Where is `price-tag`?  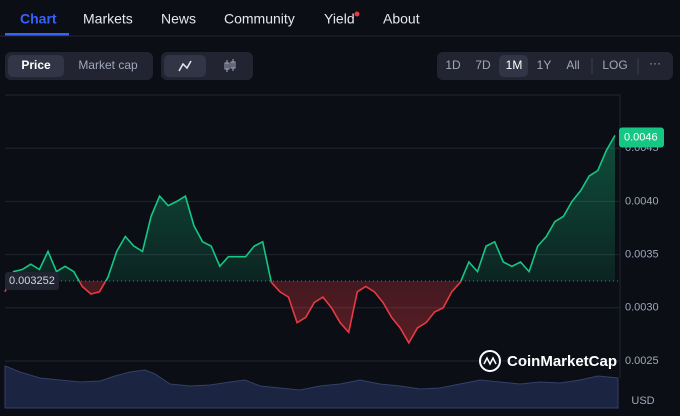 price-tag is located at coordinates (641, 137).